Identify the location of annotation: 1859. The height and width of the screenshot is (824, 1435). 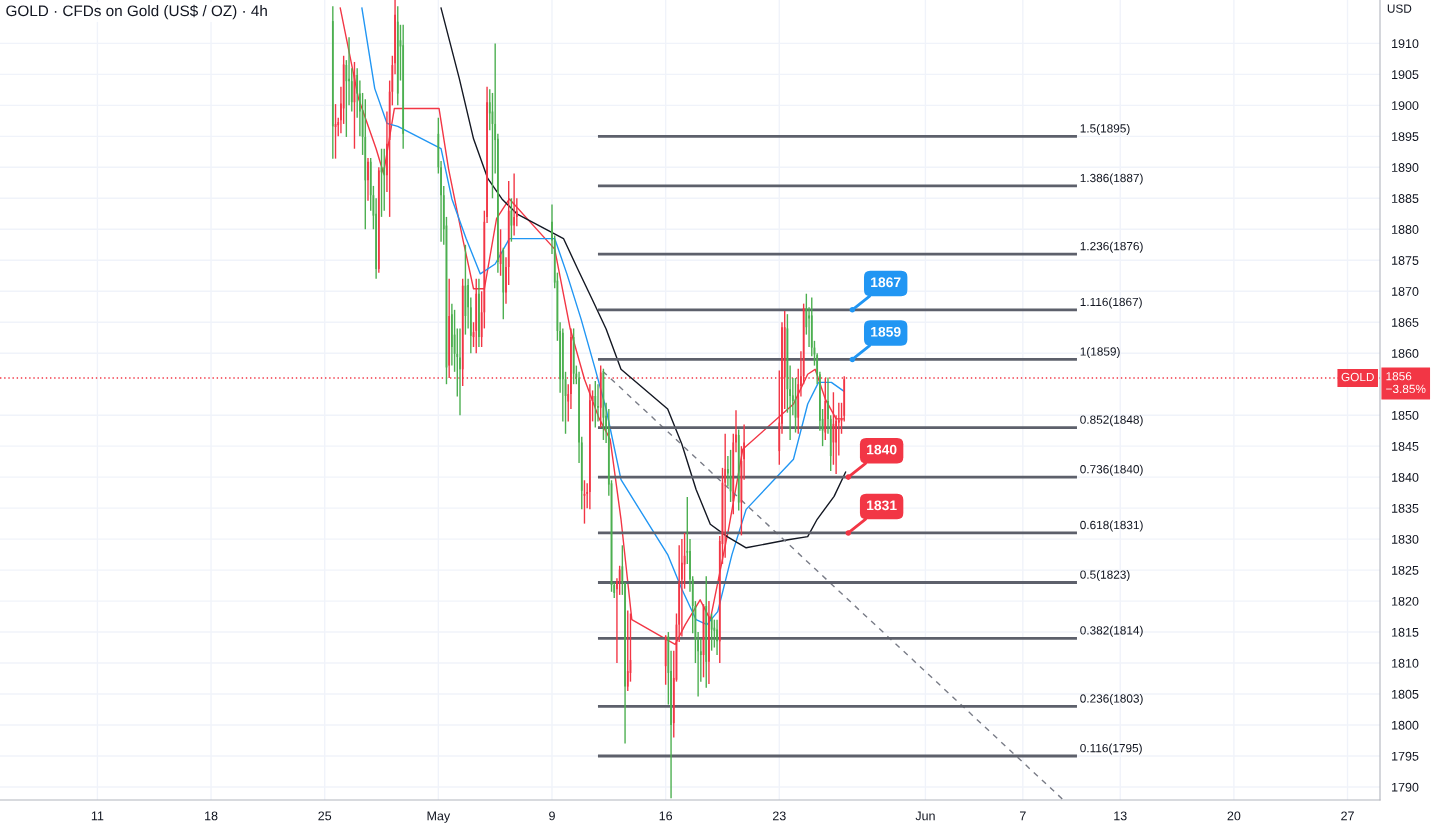
(886, 331).